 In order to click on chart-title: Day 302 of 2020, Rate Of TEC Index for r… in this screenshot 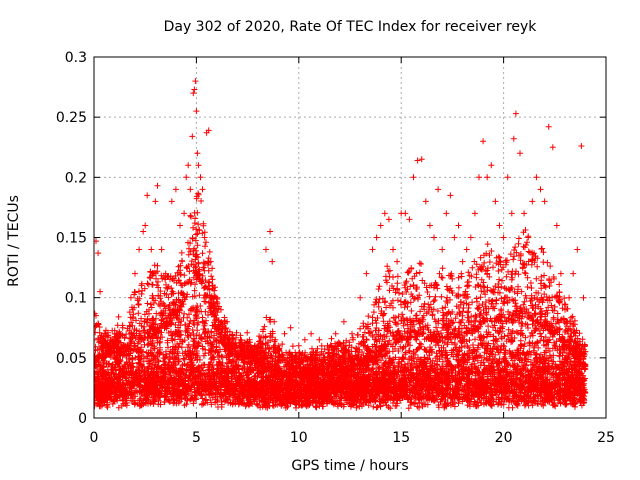, I will do `click(351, 27)`.